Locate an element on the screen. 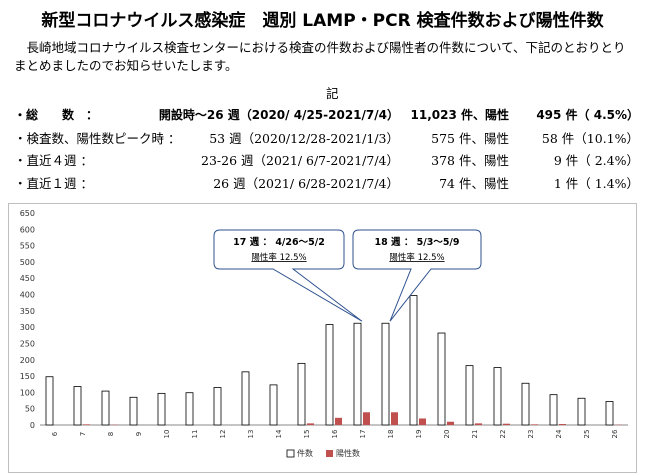 The width and height of the screenshot is (645, 476). x-tick-label: 18 is located at coordinates (391, 434).